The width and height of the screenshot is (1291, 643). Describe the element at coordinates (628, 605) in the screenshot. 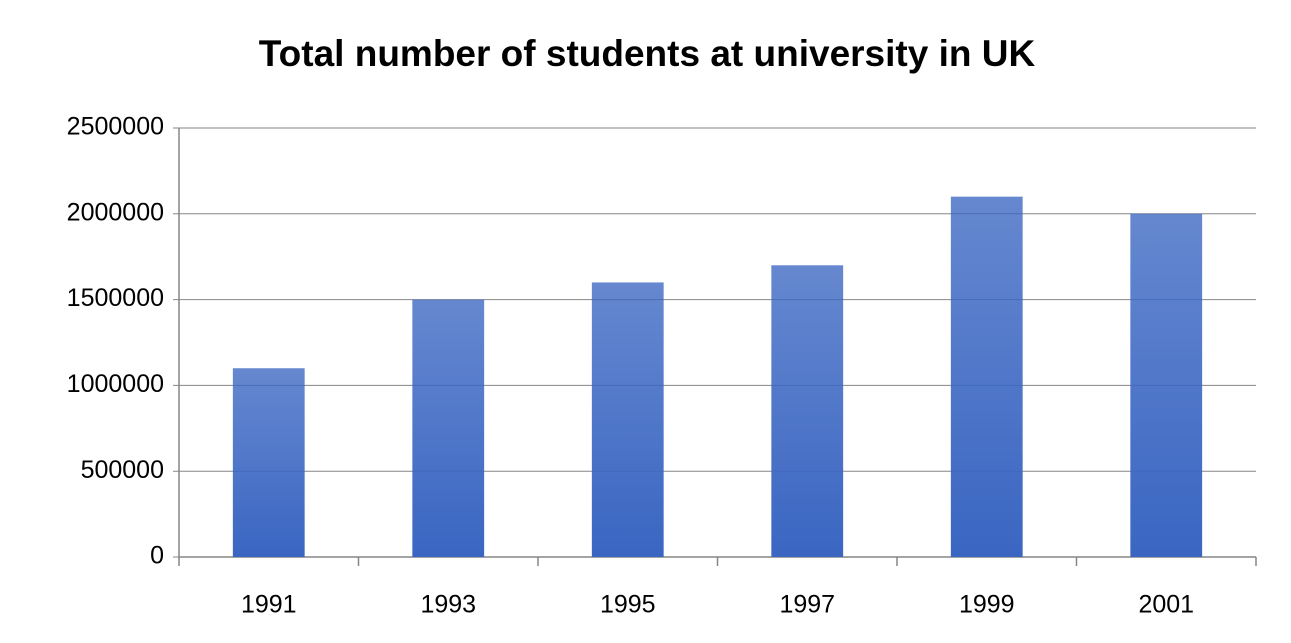

I see `x-tick-label: 1995` at that location.